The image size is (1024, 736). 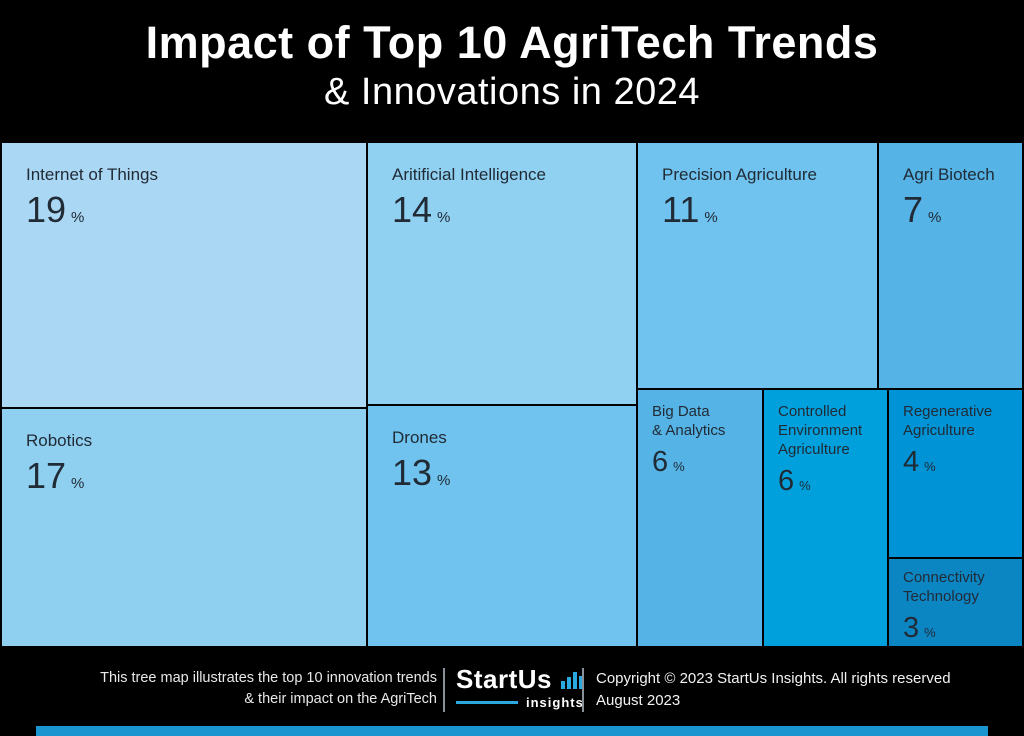 I want to click on cell-label: Internet of Things, so click(x=92, y=174).